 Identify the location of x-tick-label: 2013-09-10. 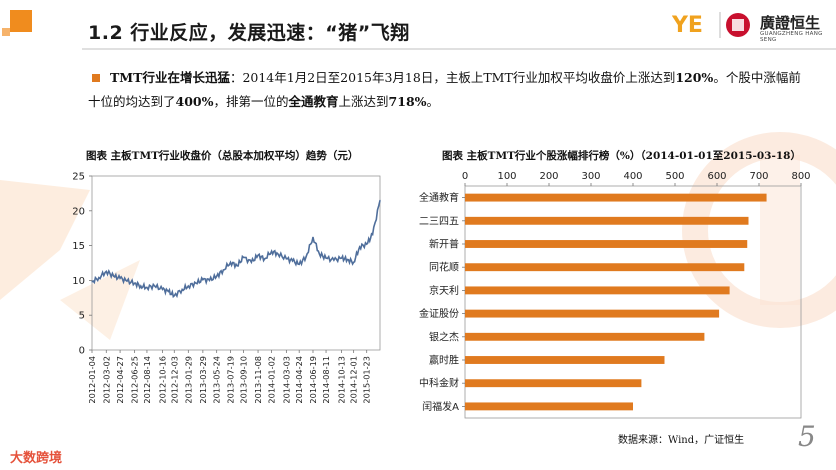
(244, 380).